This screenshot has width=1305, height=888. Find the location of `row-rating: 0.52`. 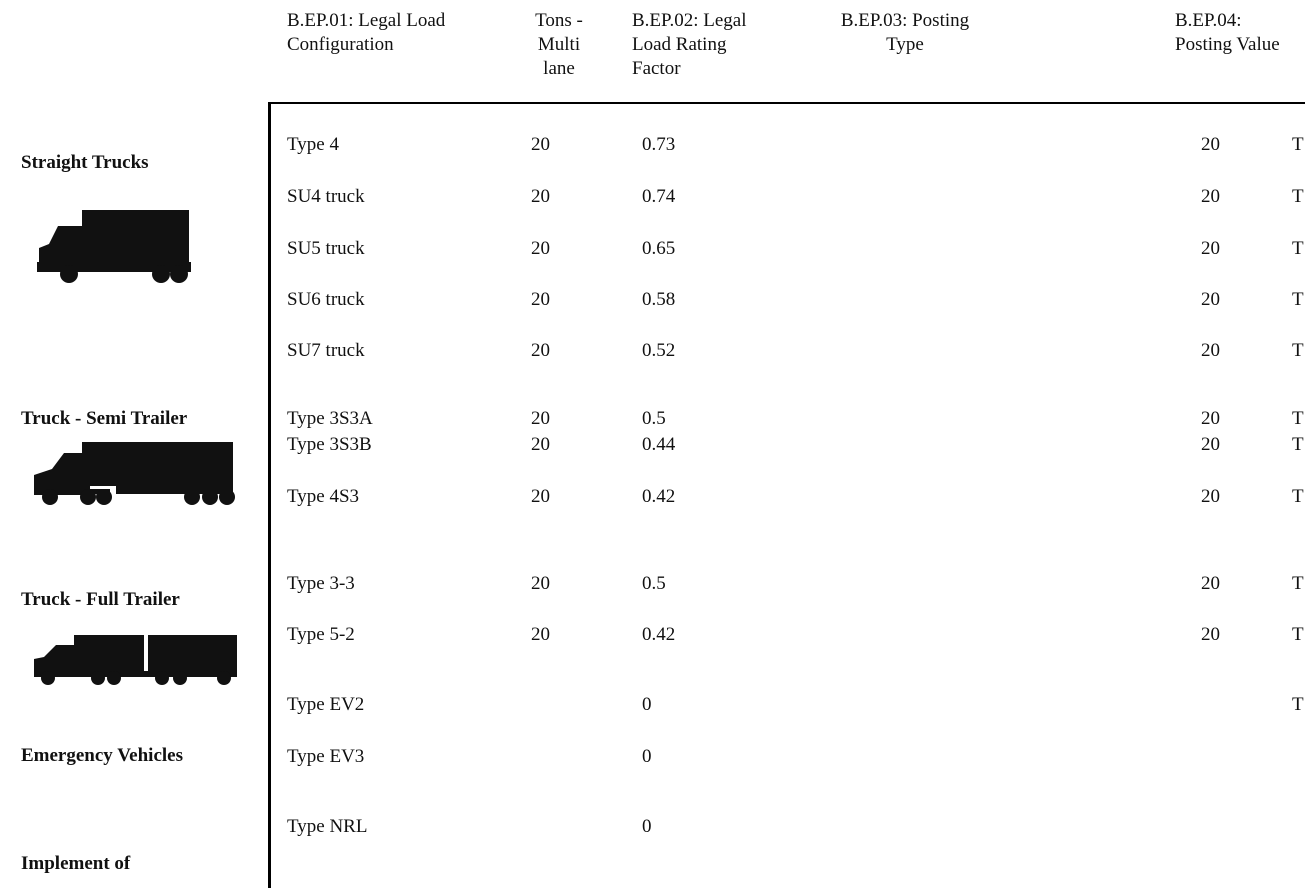

row-rating: 0.52 is located at coordinates (659, 350).